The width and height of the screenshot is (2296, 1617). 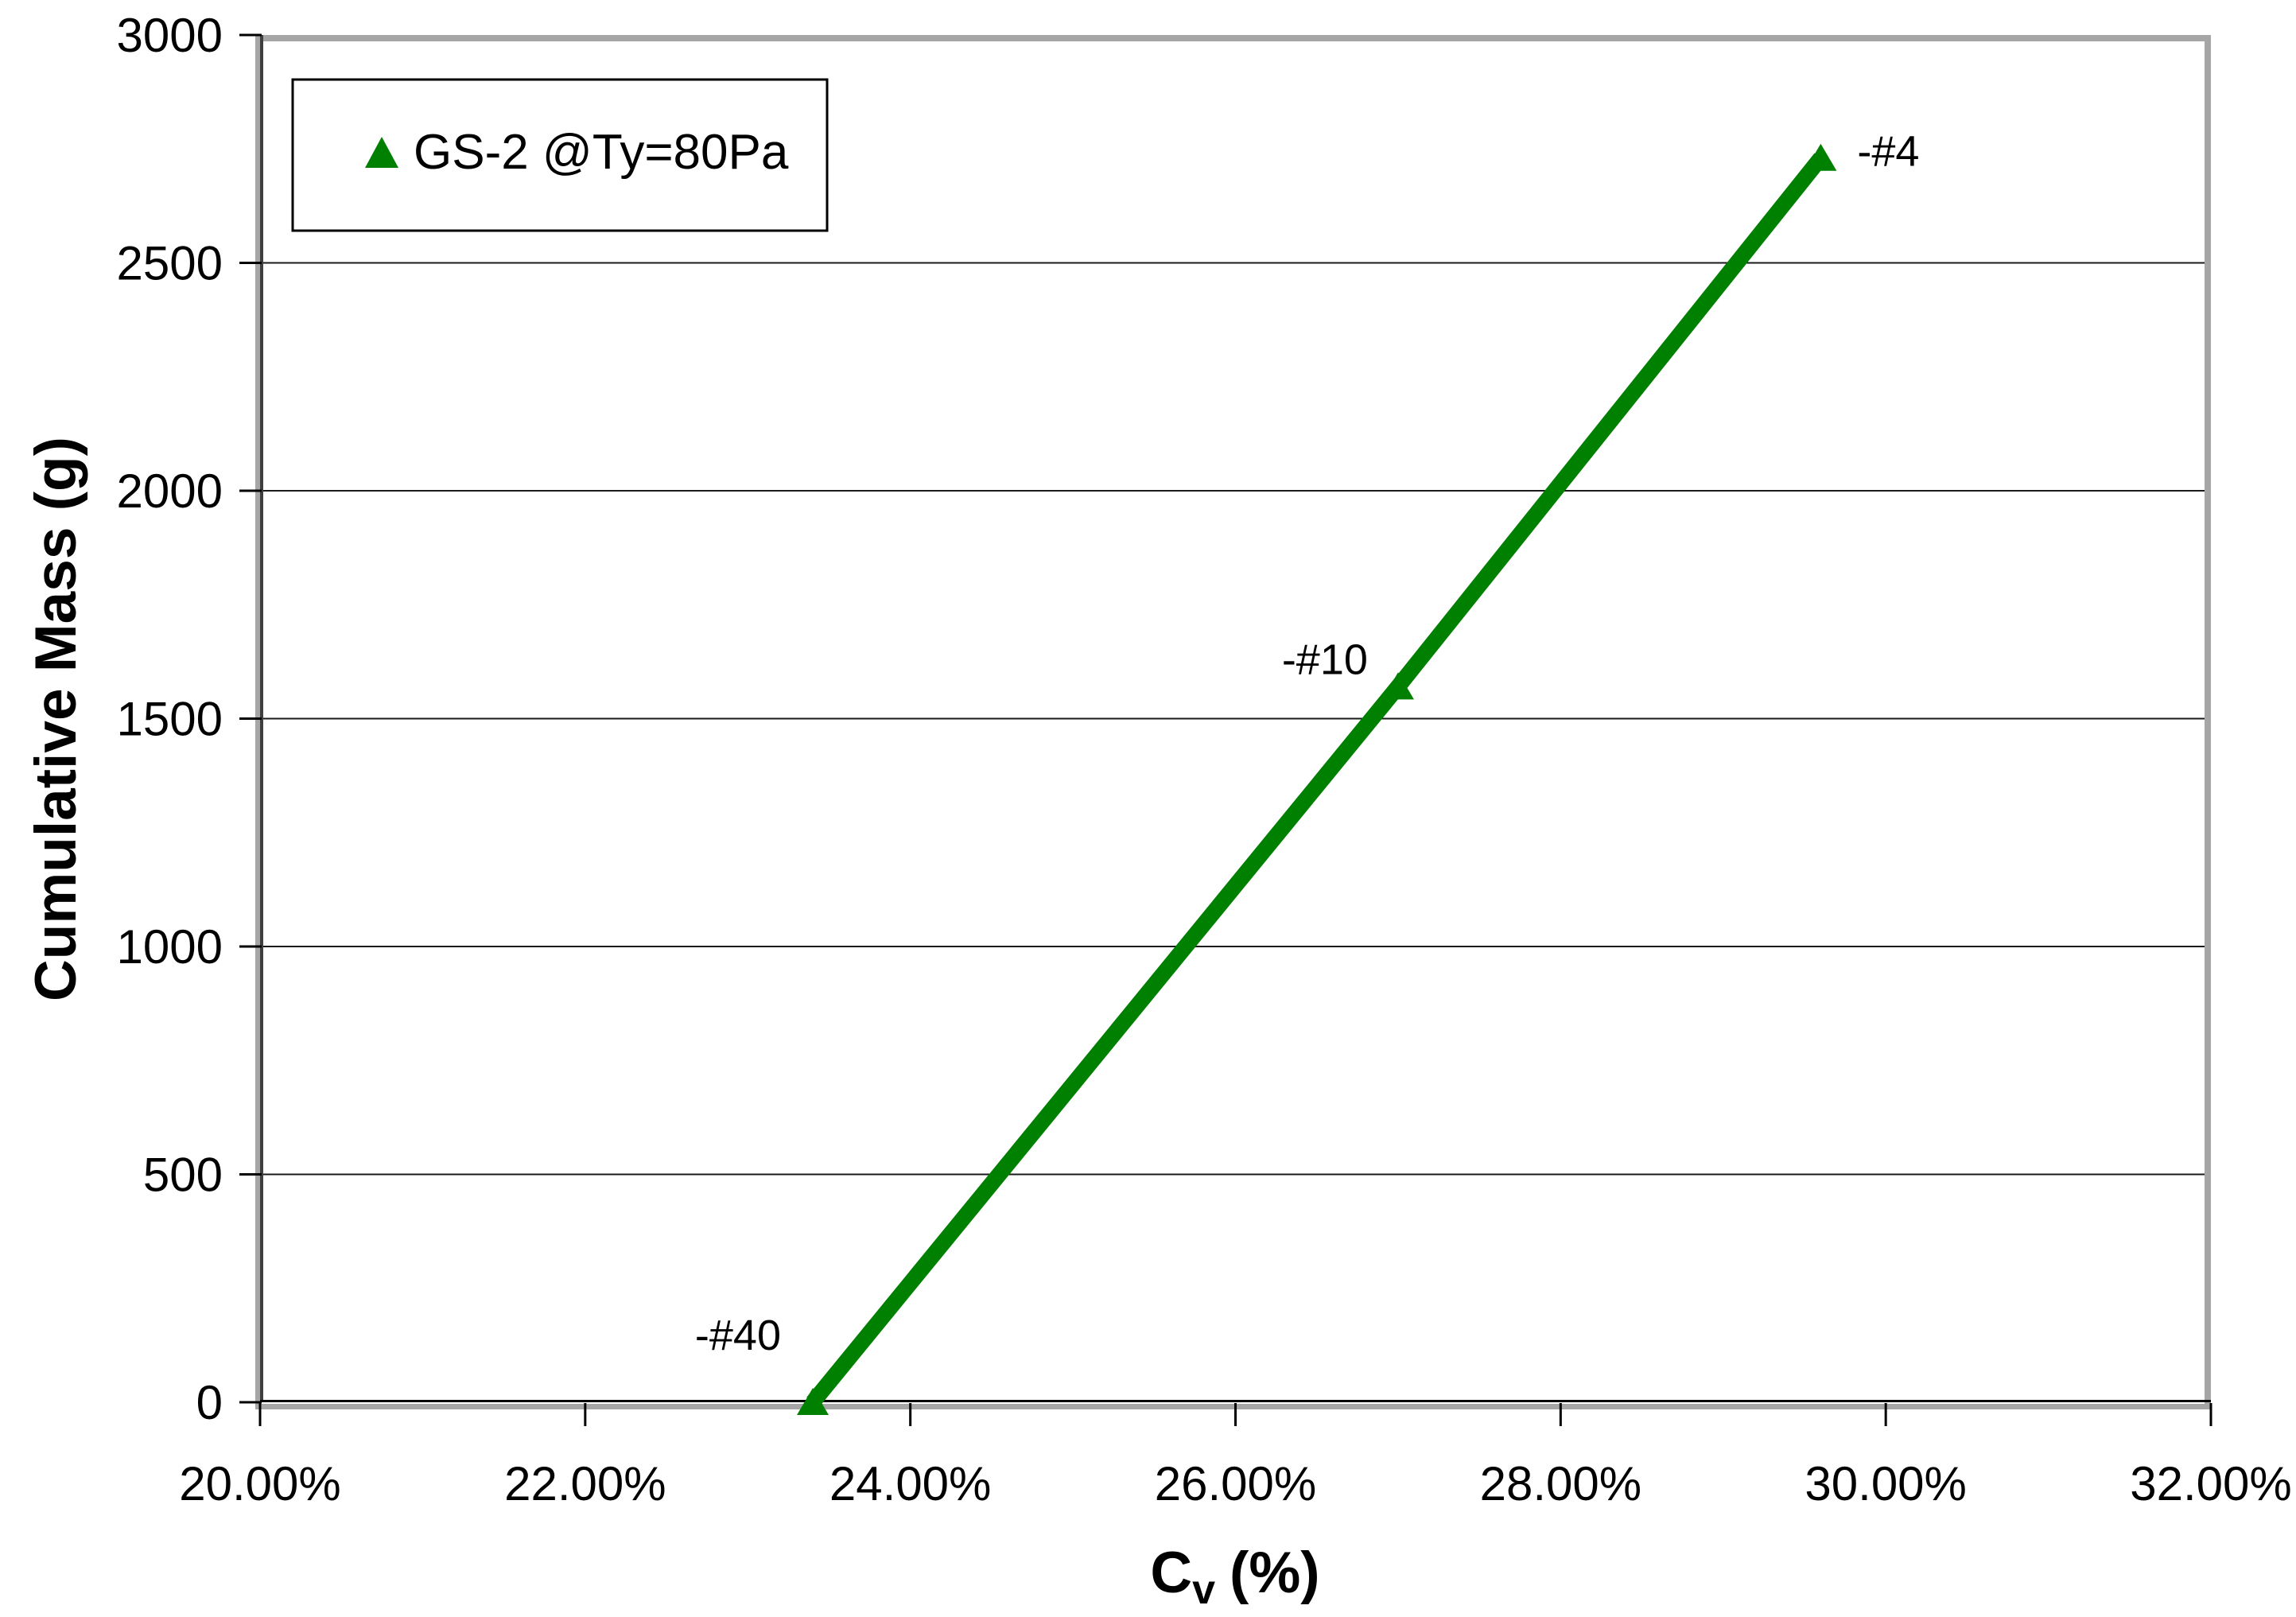 I want to click on y-axis-title: Cumulative Mass (g), so click(x=56, y=719).